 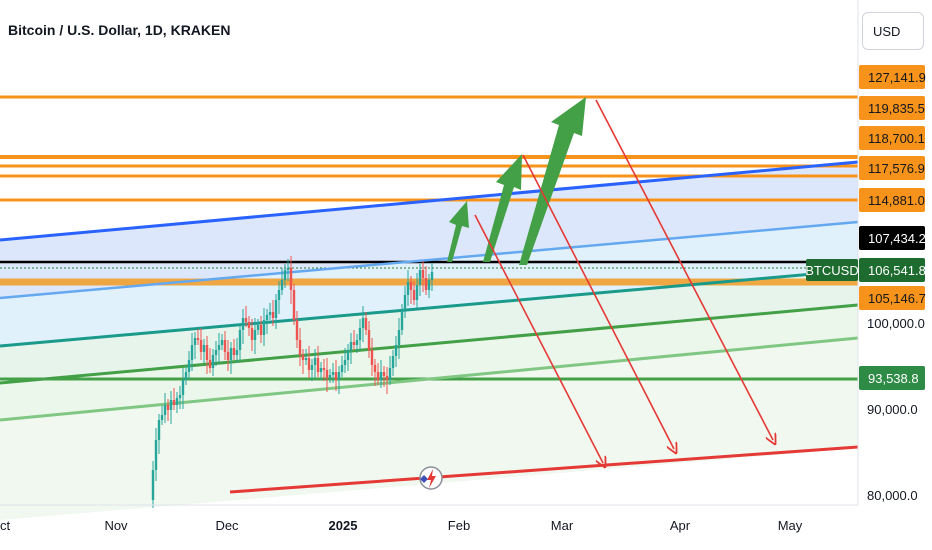 I want to click on price-tag: 106,541.8, so click(x=892, y=270).